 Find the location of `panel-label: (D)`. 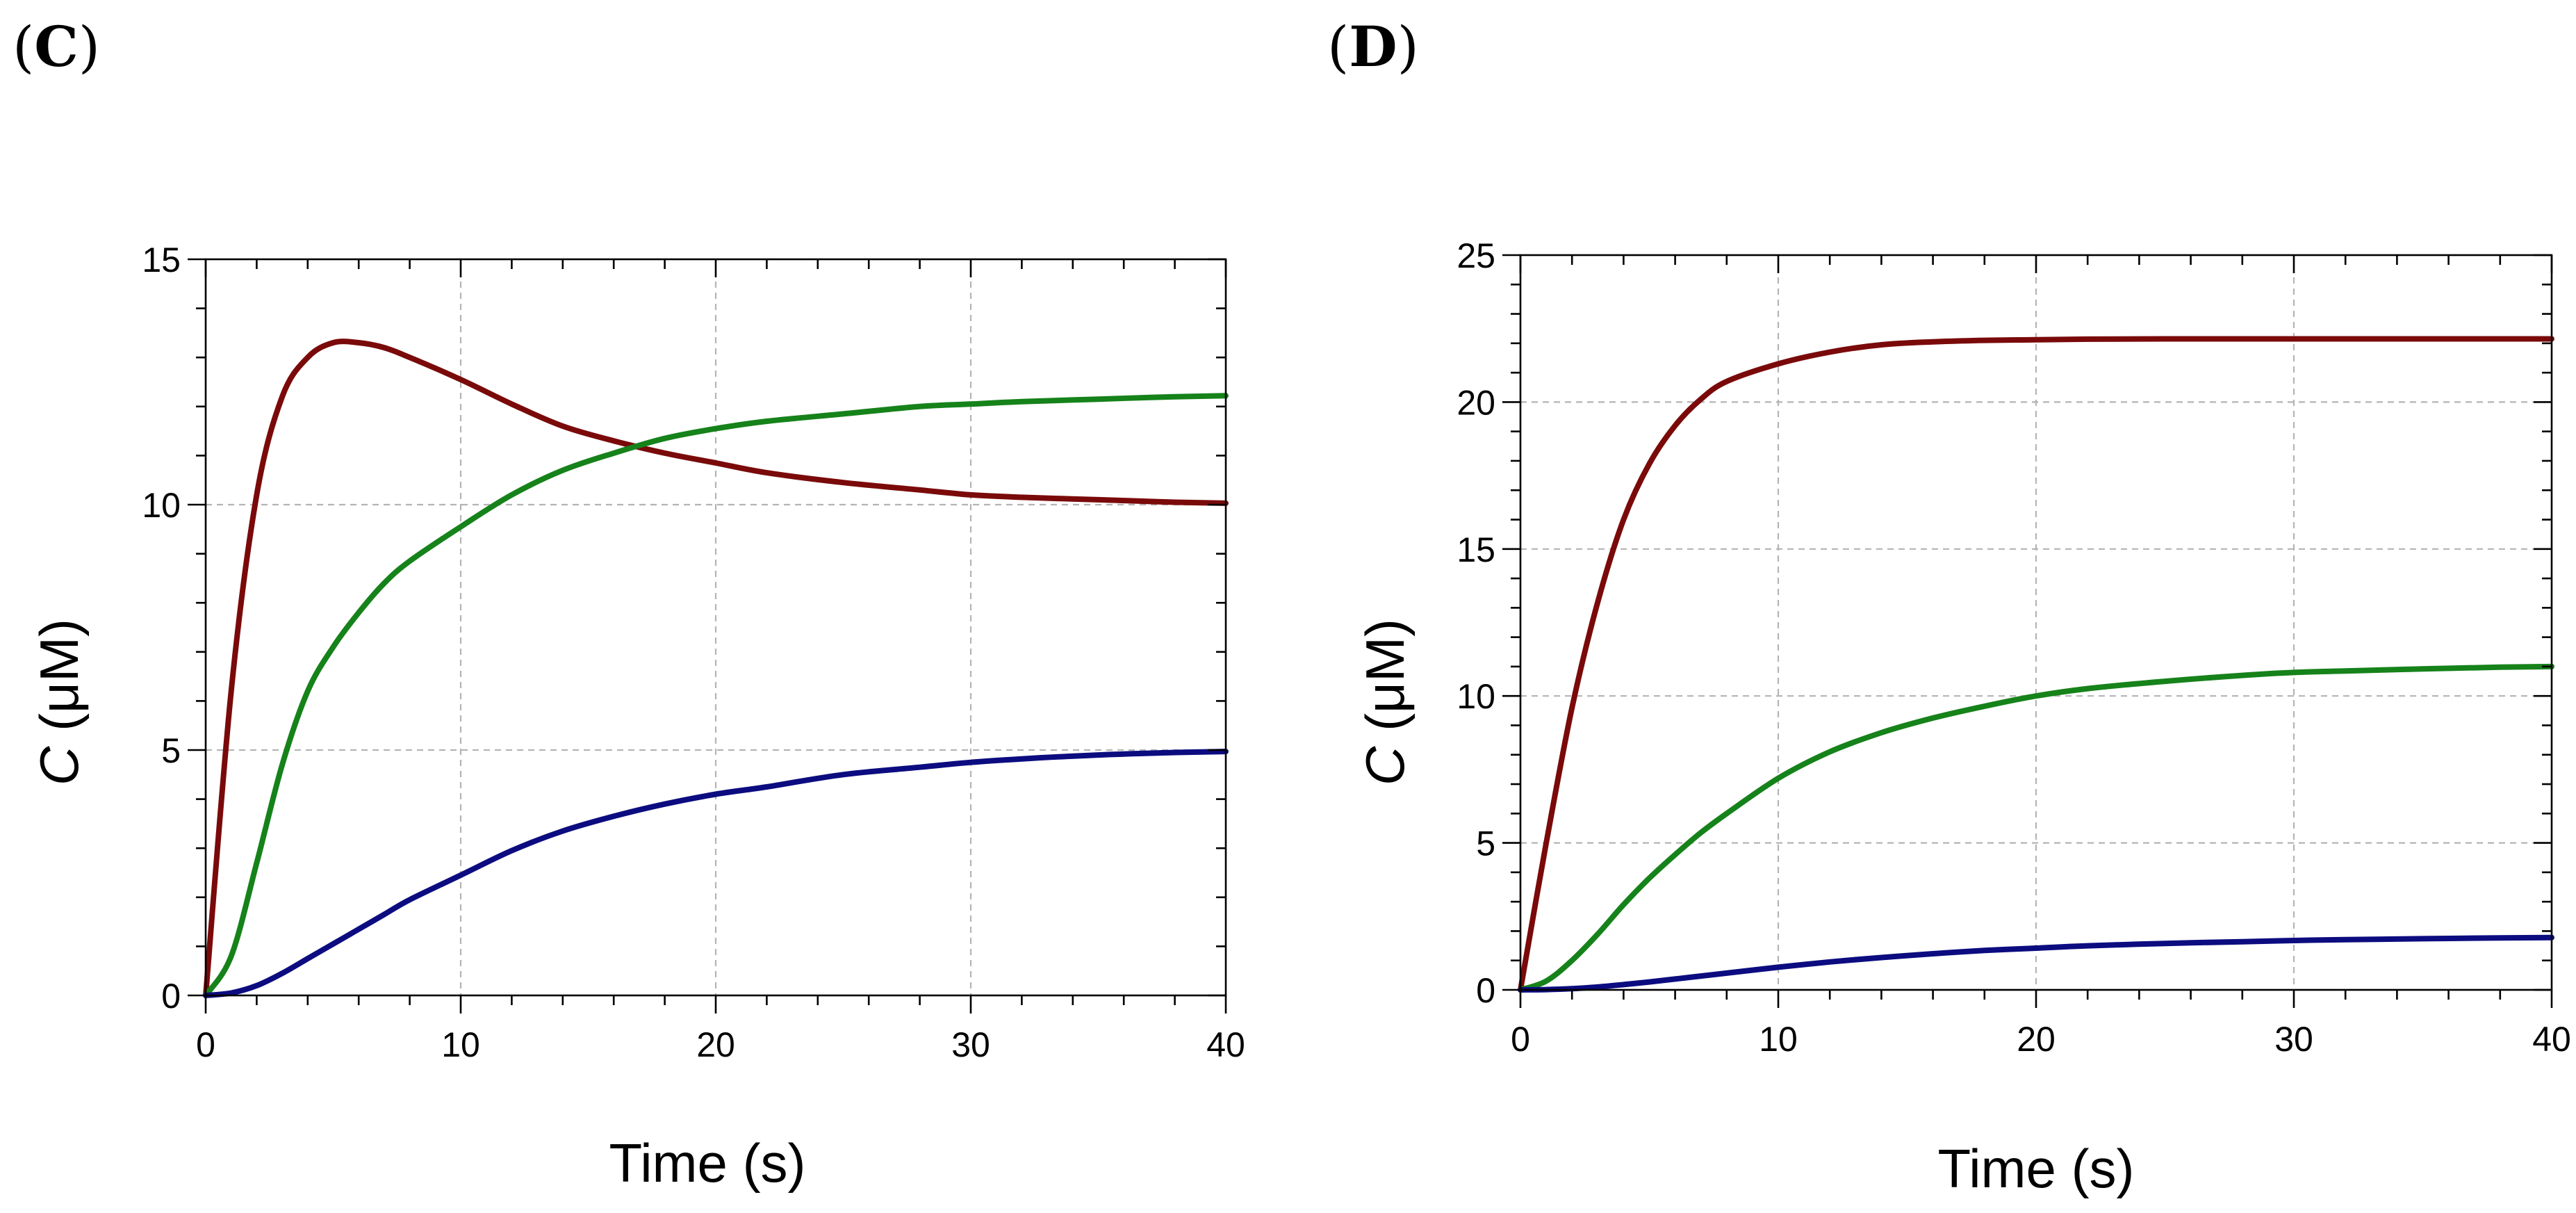

panel-label: (D) is located at coordinates (1373, 46).